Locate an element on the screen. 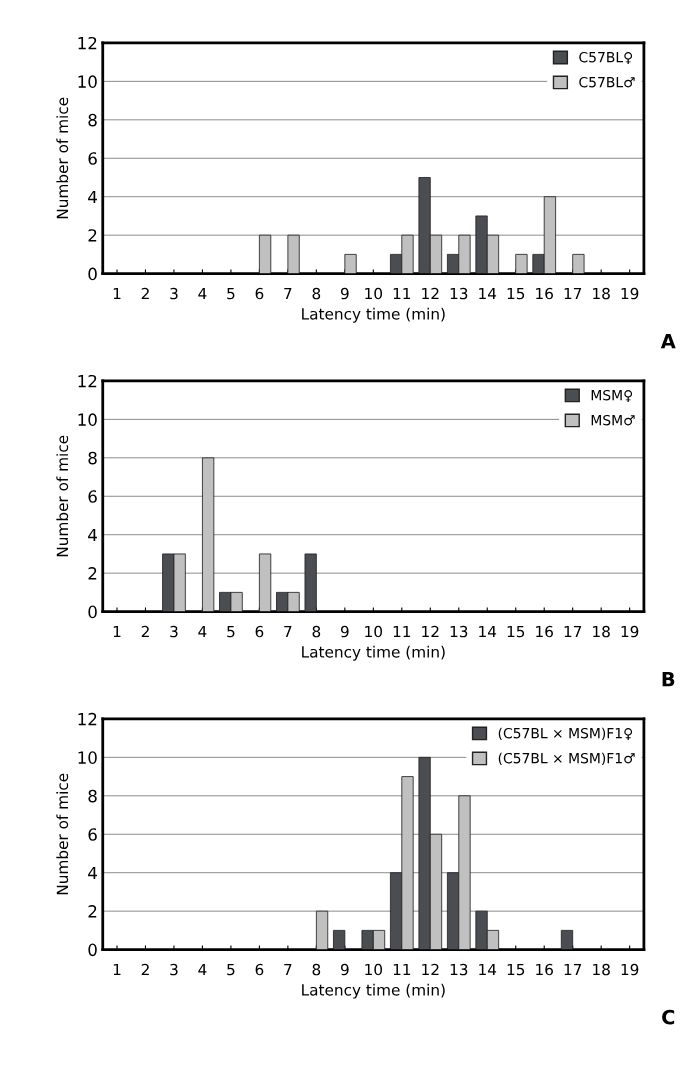 This screenshot has height=1073, width=685. text: B is located at coordinates (668, 679).